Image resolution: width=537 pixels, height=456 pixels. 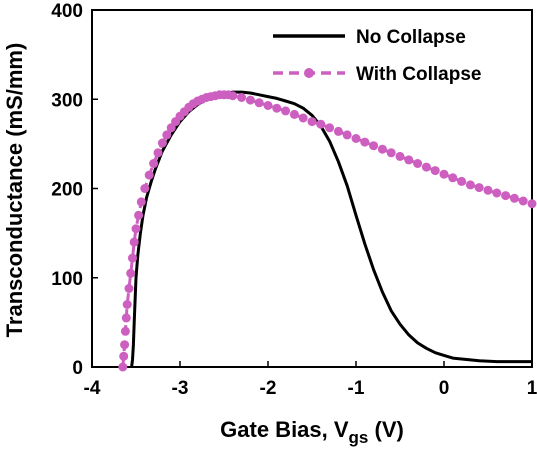 I want to click on y-tick-label: 100, so click(x=67, y=279).